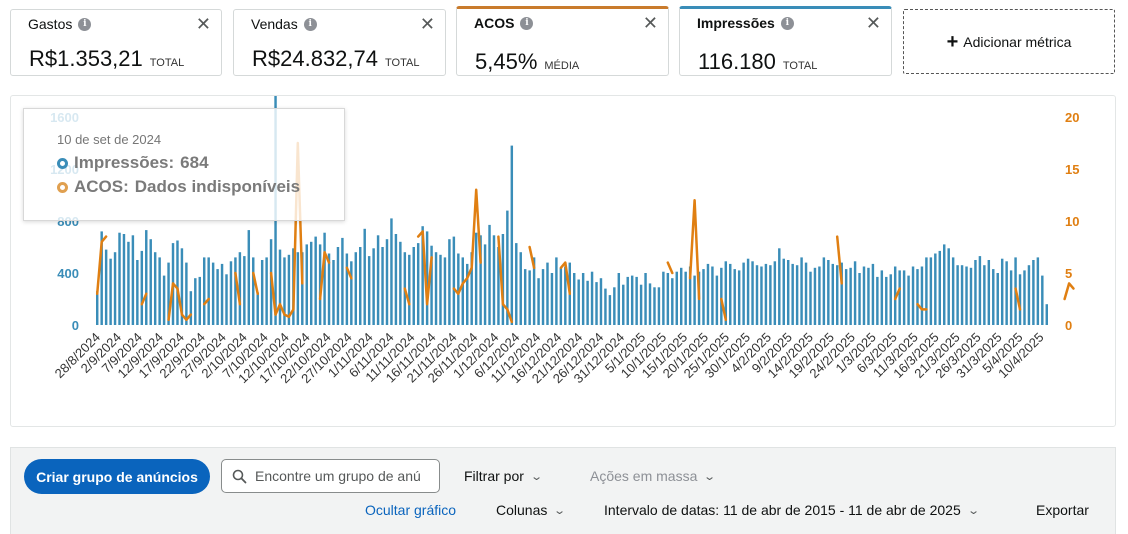 This screenshot has width=1128, height=534. Describe the element at coordinates (116, 42) in the screenshot. I see `metric-card-gastos: Gastos i ✕ R$1.353,21 TOTAL` at that location.